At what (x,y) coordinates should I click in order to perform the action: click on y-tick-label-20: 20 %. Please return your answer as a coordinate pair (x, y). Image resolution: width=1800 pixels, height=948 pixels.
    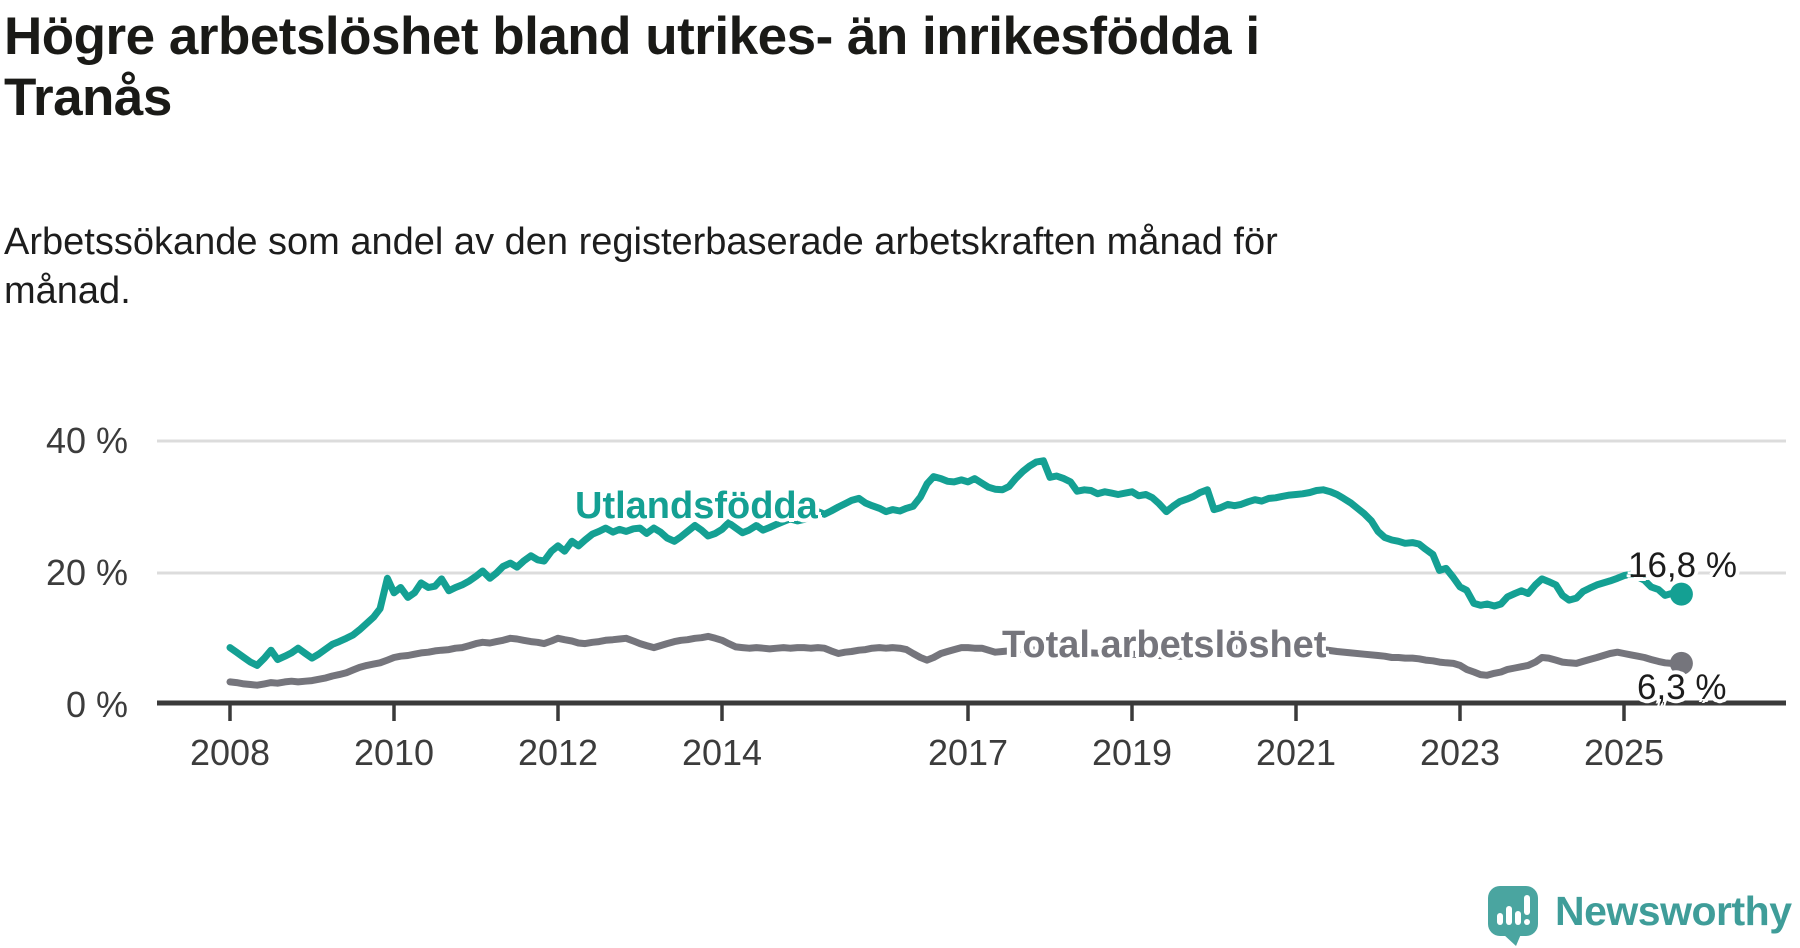
    Looking at the image, I should click on (86, 572).